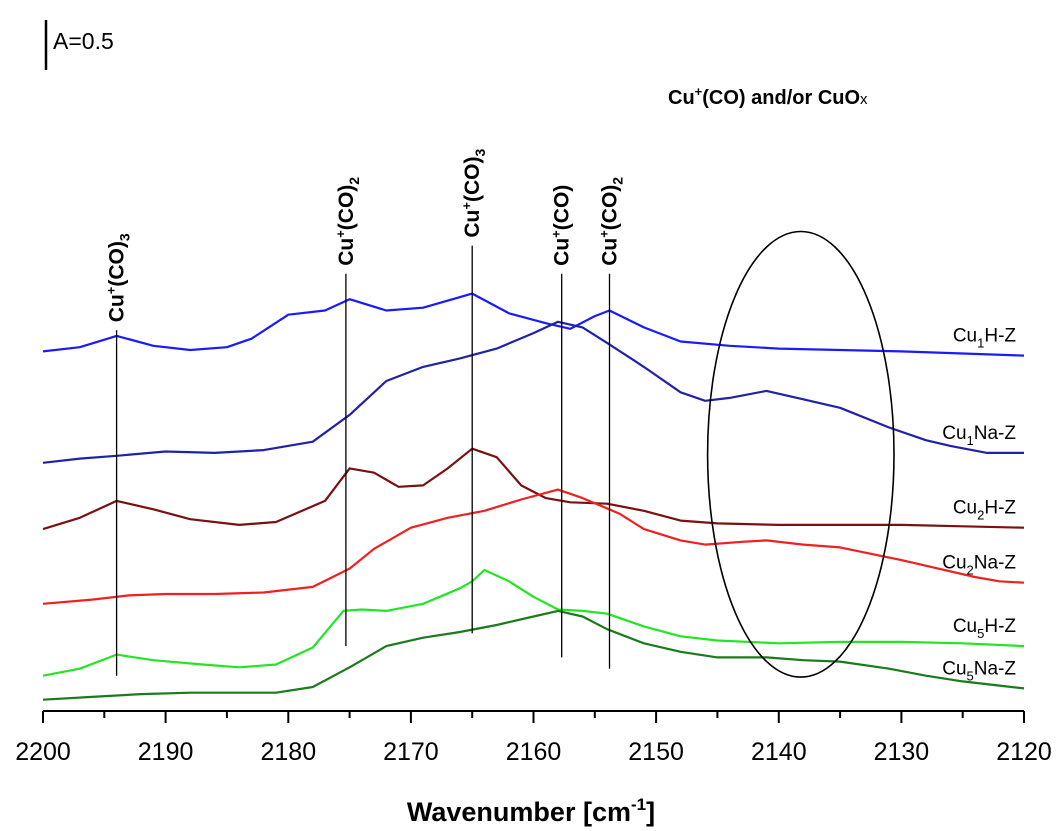 The height and width of the screenshot is (831, 1059). What do you see at coordinates (902, 752) in the screenshot?
I see `x-tick-label: 2130` at bounding box center [902, 752].